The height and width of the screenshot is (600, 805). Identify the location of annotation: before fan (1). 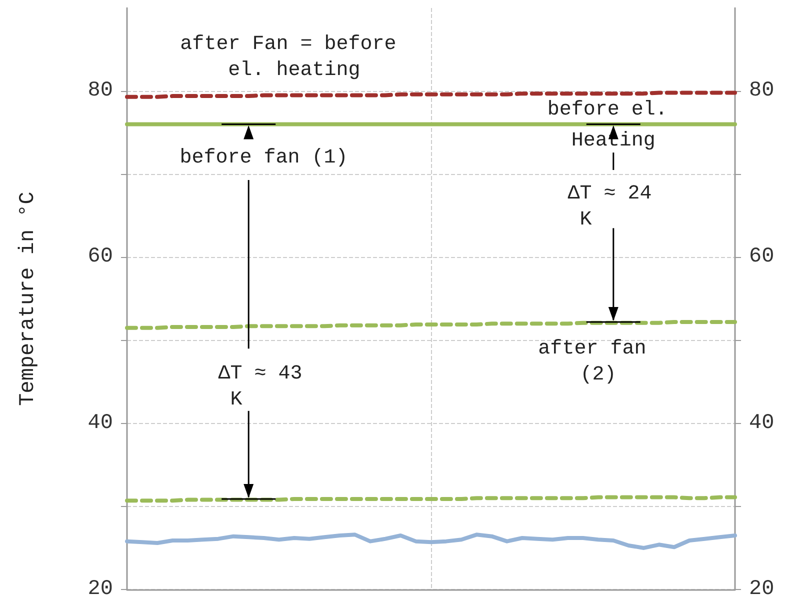
(264, 158).